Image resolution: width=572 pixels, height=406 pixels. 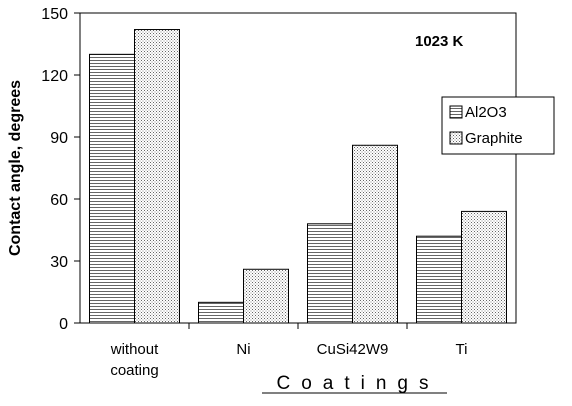 What do you see at coordinates (60, 169) in the screenshot?
I see `y-axis: 0 30 60 90 120 150` at bounding box center [60, 169].